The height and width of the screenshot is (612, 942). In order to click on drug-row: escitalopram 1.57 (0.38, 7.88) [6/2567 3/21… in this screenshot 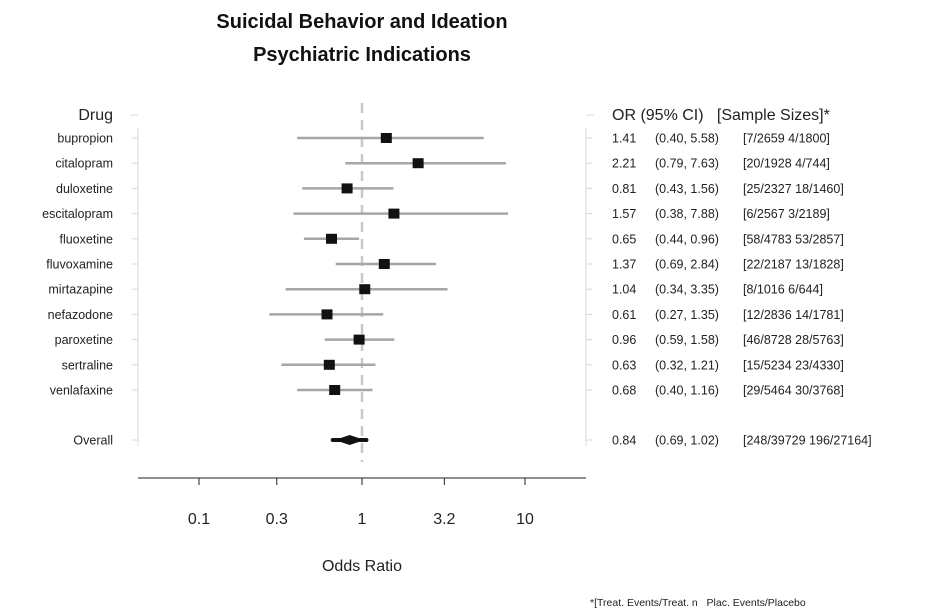, I will do `click(436, 214)`.